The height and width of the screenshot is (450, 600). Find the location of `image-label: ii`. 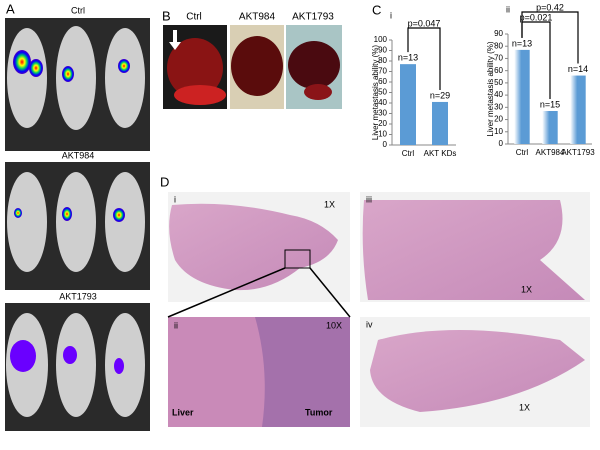

image-label: ii is located at coordinates (176, 325).